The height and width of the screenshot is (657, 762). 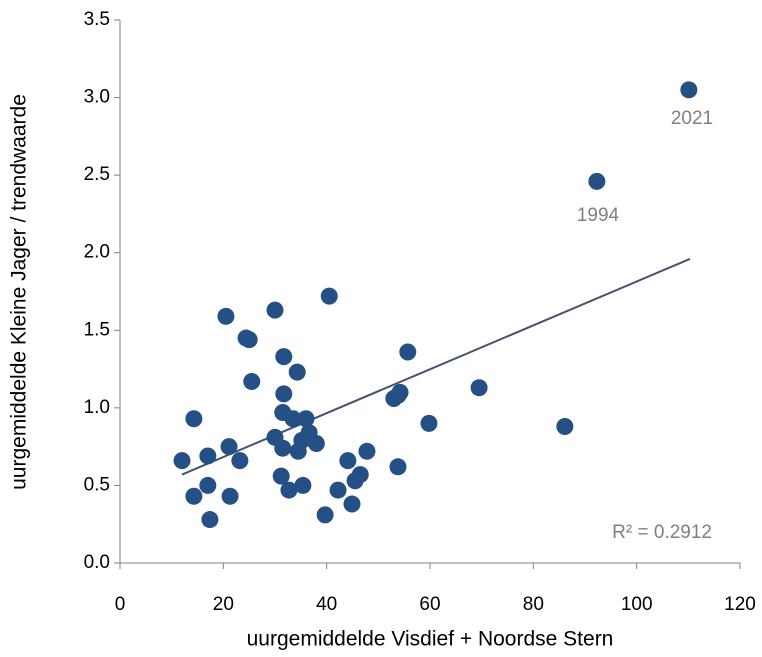 What do you see at coordinates (19, 292) in the screenshot?
I see `y-axis-title: uurgemiddelde Kleine Jager / trendwaarde` at bounding box center [19, 292].